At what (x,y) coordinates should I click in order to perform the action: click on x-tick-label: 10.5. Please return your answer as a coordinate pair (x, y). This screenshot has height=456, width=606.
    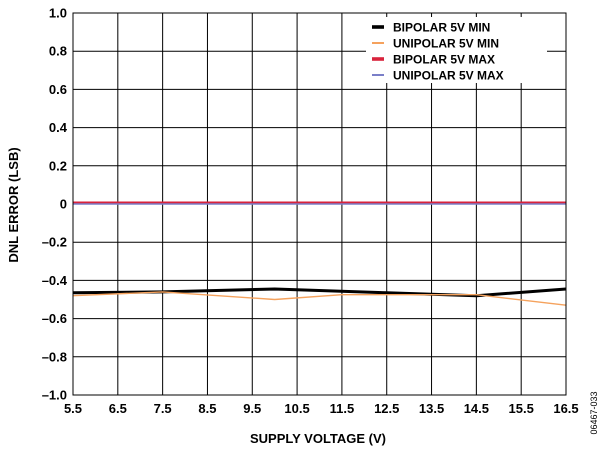
    Looking at the image, I should click on (296, 408).